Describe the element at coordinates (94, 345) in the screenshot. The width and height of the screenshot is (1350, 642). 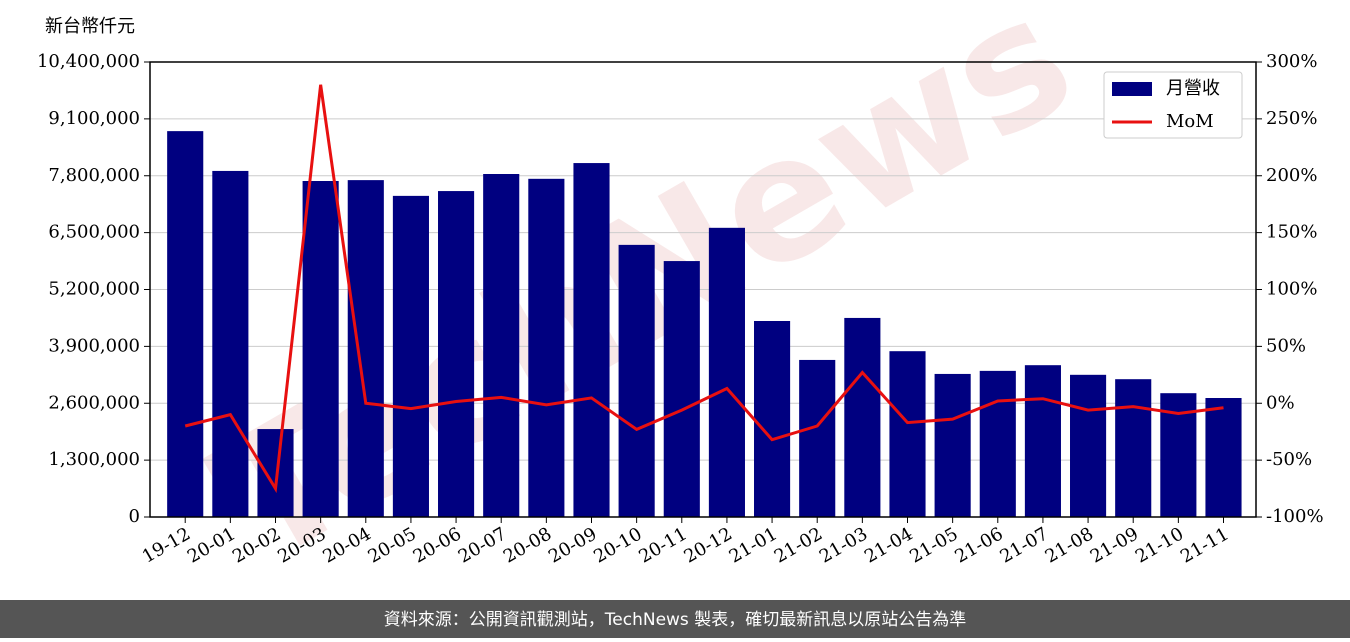
I see `y-tick-label: 3,900,000` at that location.